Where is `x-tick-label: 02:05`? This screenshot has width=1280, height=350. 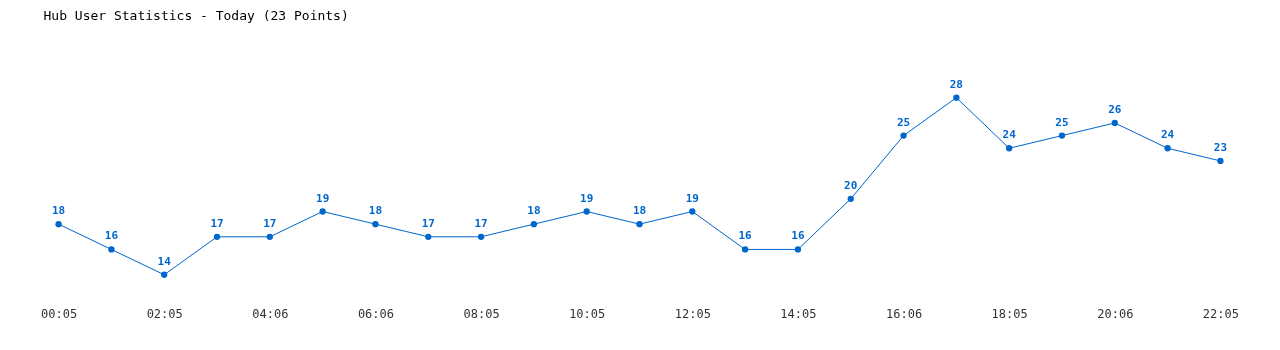
x-tick-label: 02:05 is located at coordinates (164, 313).